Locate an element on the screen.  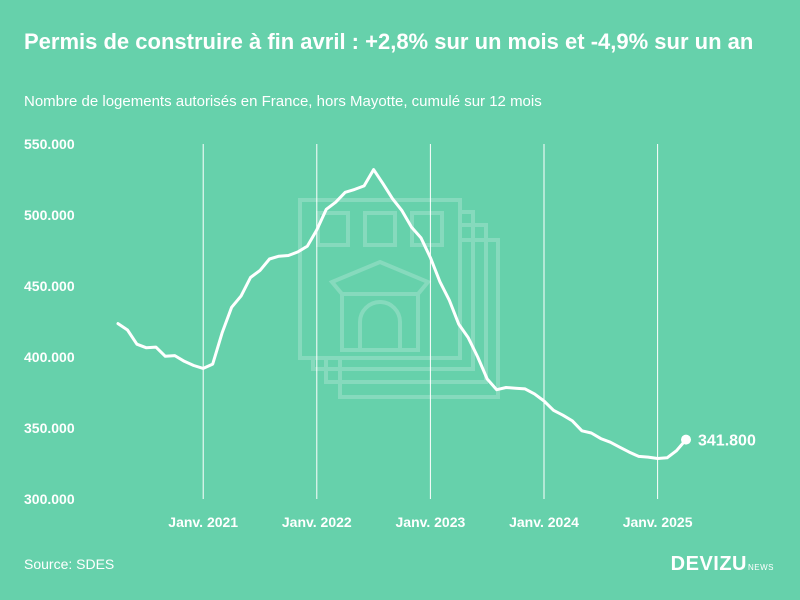
y-tick-label: 550.000 is located at coordinates (49, 144).